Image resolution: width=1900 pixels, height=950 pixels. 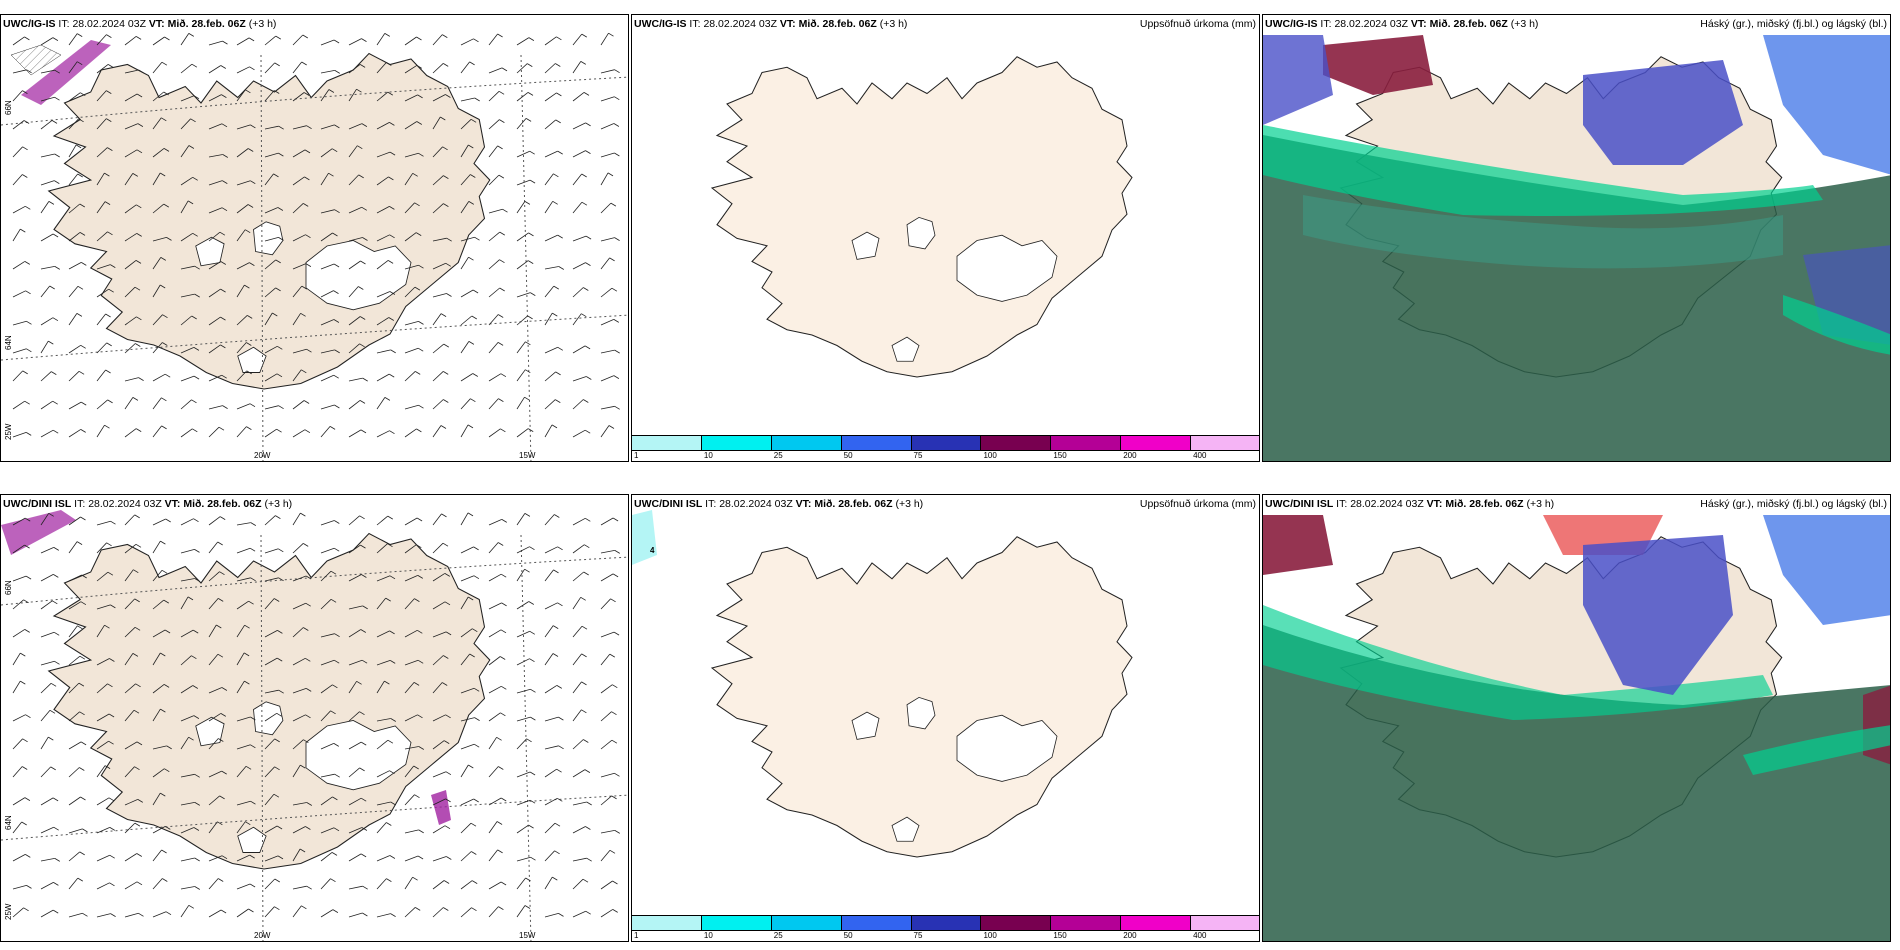 What do you see at coordinates (1130, 935) in the screenshot?
I see `colorbar-tick-label: 200` at bounding box center [1130, 935].